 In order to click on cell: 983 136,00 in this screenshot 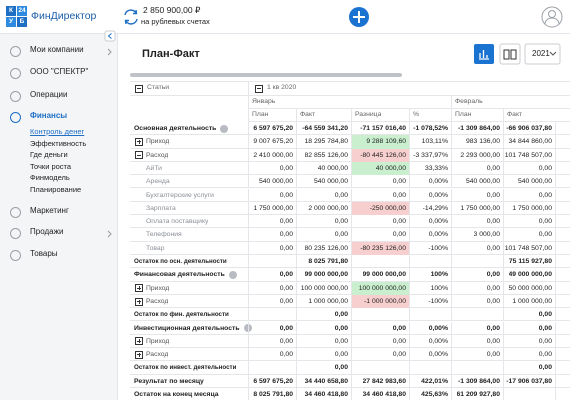, I will do `click(477, 142)`.